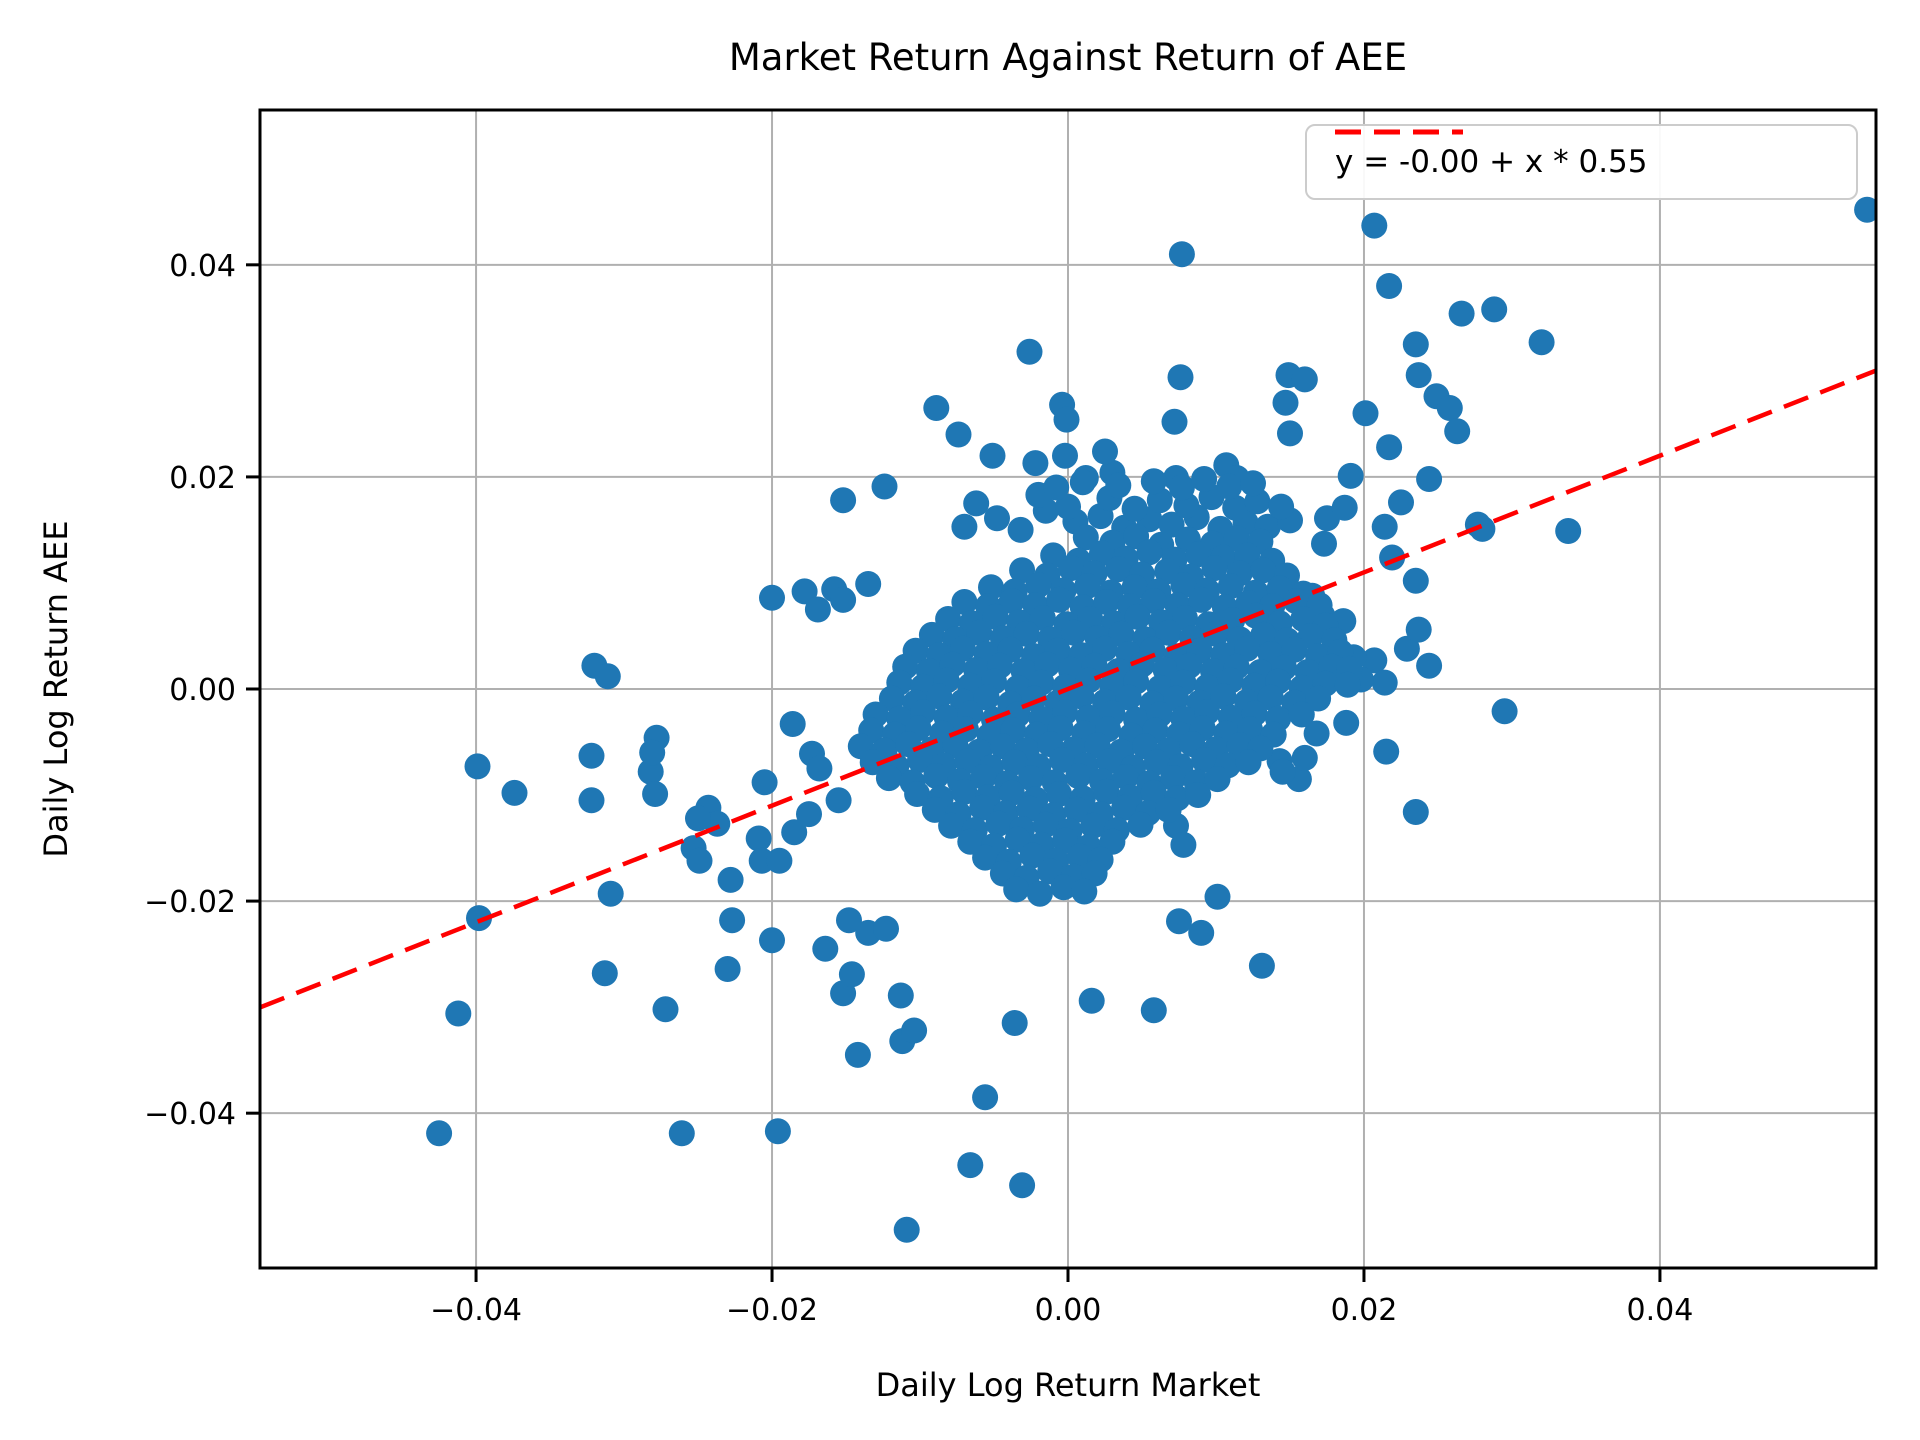  Describe the element at coordinates (1660, 1310) in the screenshot. I see `x-tick-label: 0.04` at that location.